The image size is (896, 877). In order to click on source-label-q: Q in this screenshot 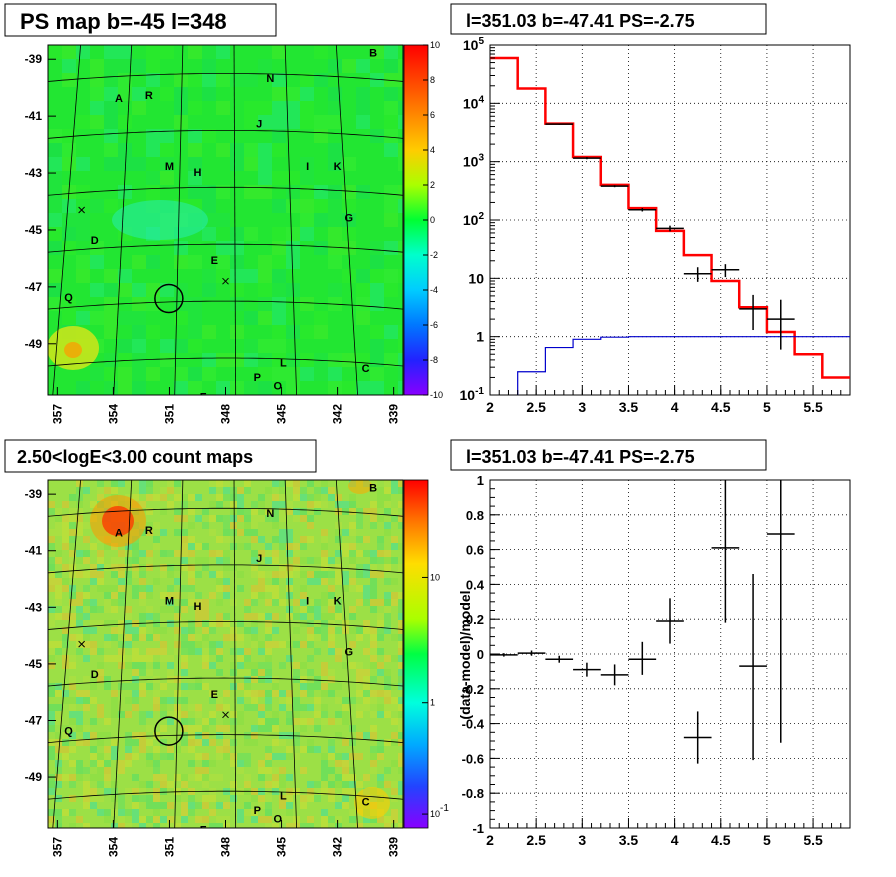, I will do `click(68, 732)`.